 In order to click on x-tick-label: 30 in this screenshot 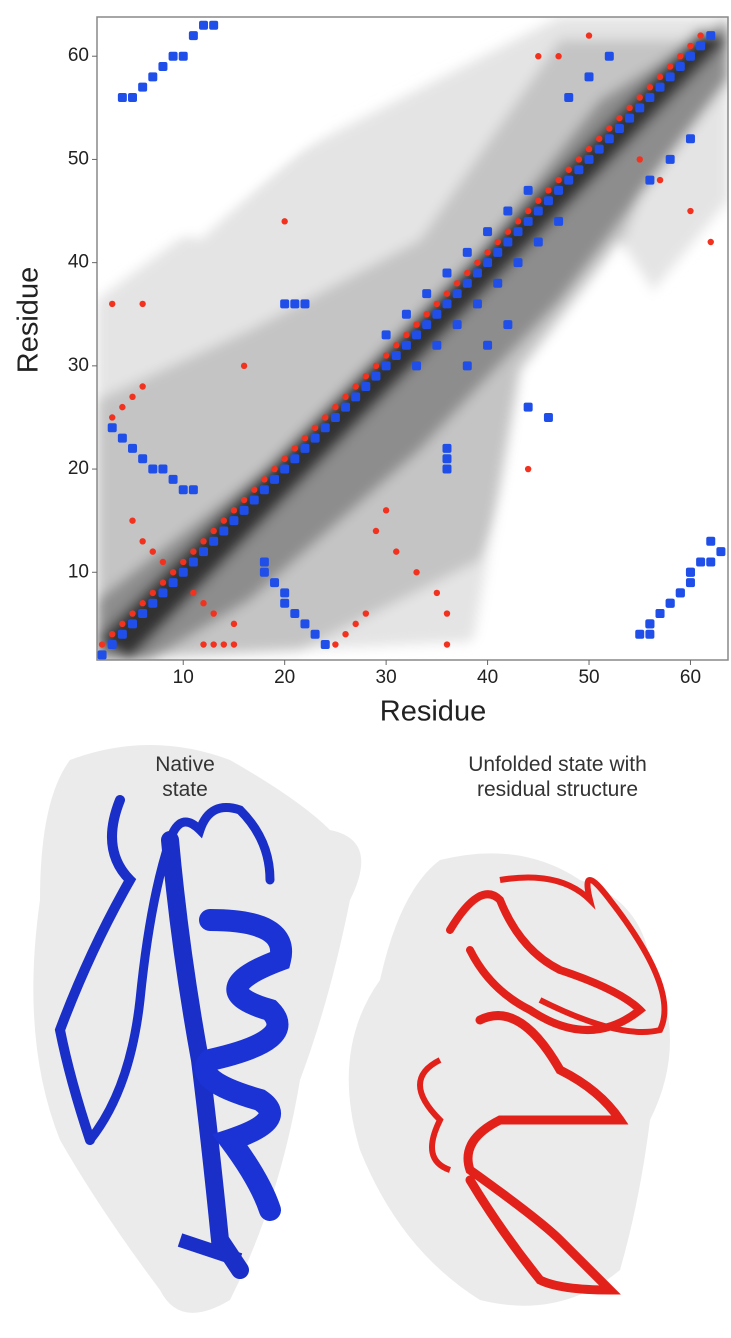, I will do `click(386, 677)`.